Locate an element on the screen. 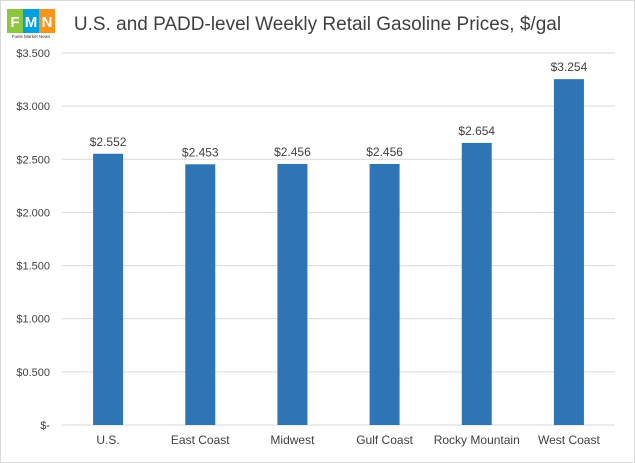  data-label: $2.453 is located at coordinates (200, 152).